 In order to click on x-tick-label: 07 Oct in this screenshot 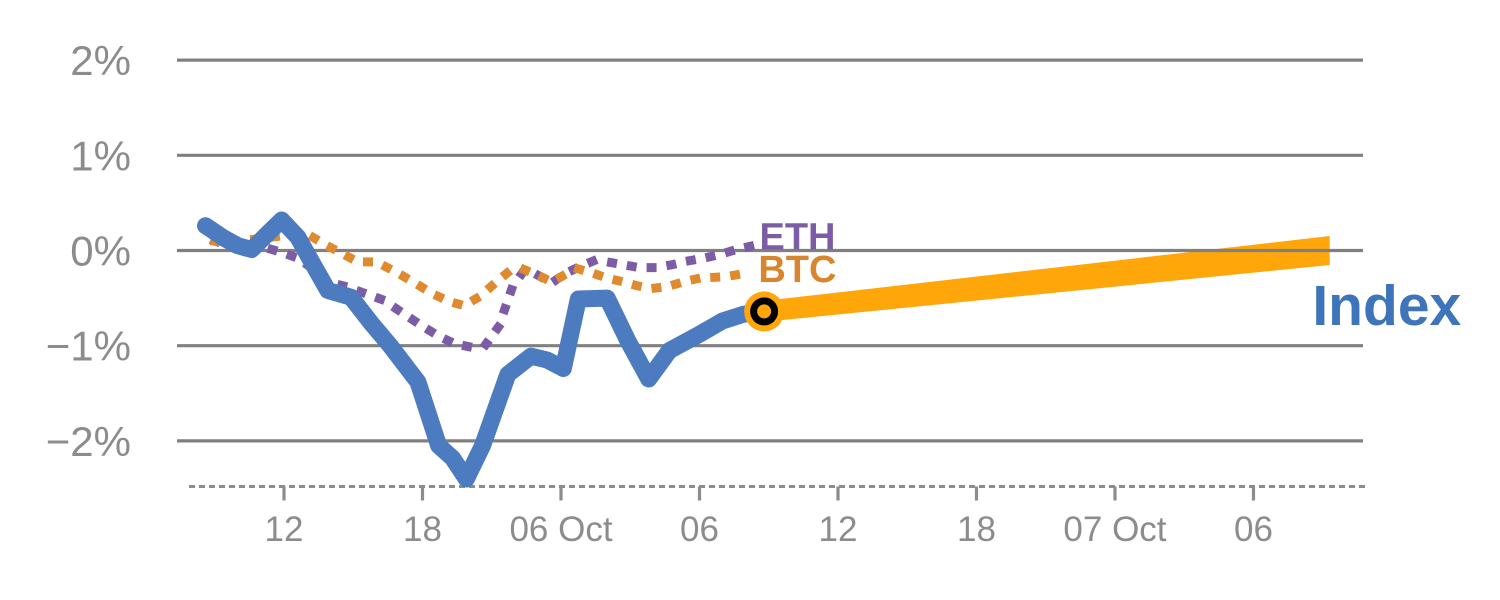, I will do `click(1114, 529)`.